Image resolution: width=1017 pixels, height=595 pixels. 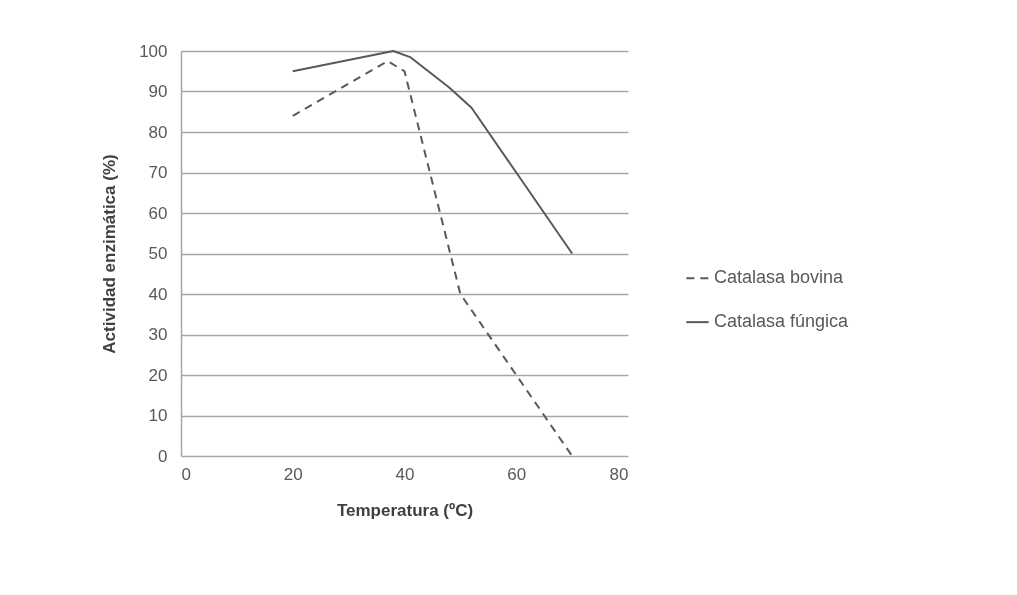 What do you see at coordinates (158, 375) in the screenshot?
I see `y-tick-label: 20` at bounding box center [158, 375].